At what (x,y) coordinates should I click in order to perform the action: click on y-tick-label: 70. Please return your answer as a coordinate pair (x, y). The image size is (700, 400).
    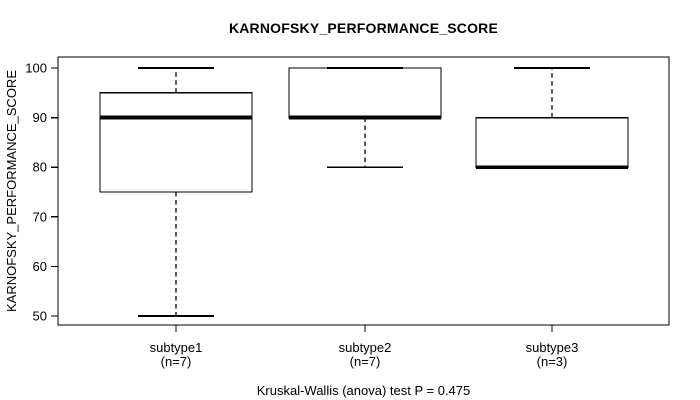
    Looking at the image, I should click on (40, 216).